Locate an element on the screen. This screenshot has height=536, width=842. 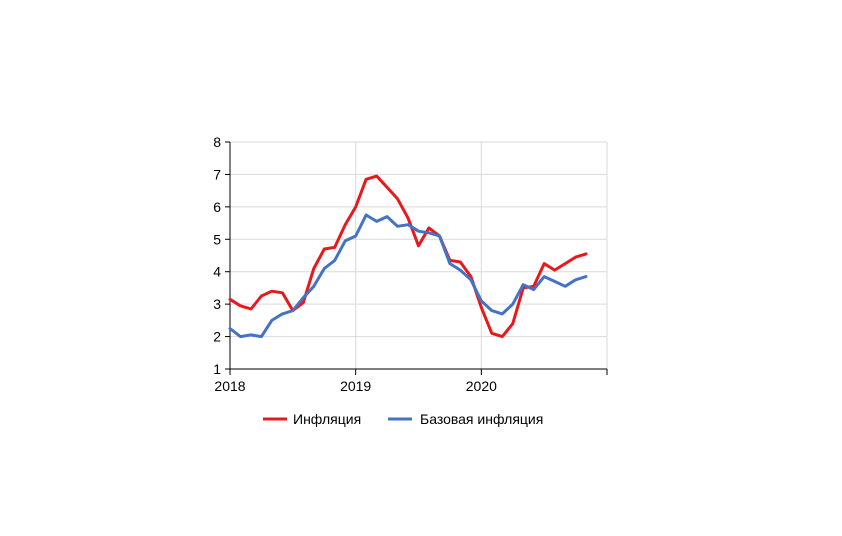
y-tick-label: 3 is located at coordinates (217, 304).